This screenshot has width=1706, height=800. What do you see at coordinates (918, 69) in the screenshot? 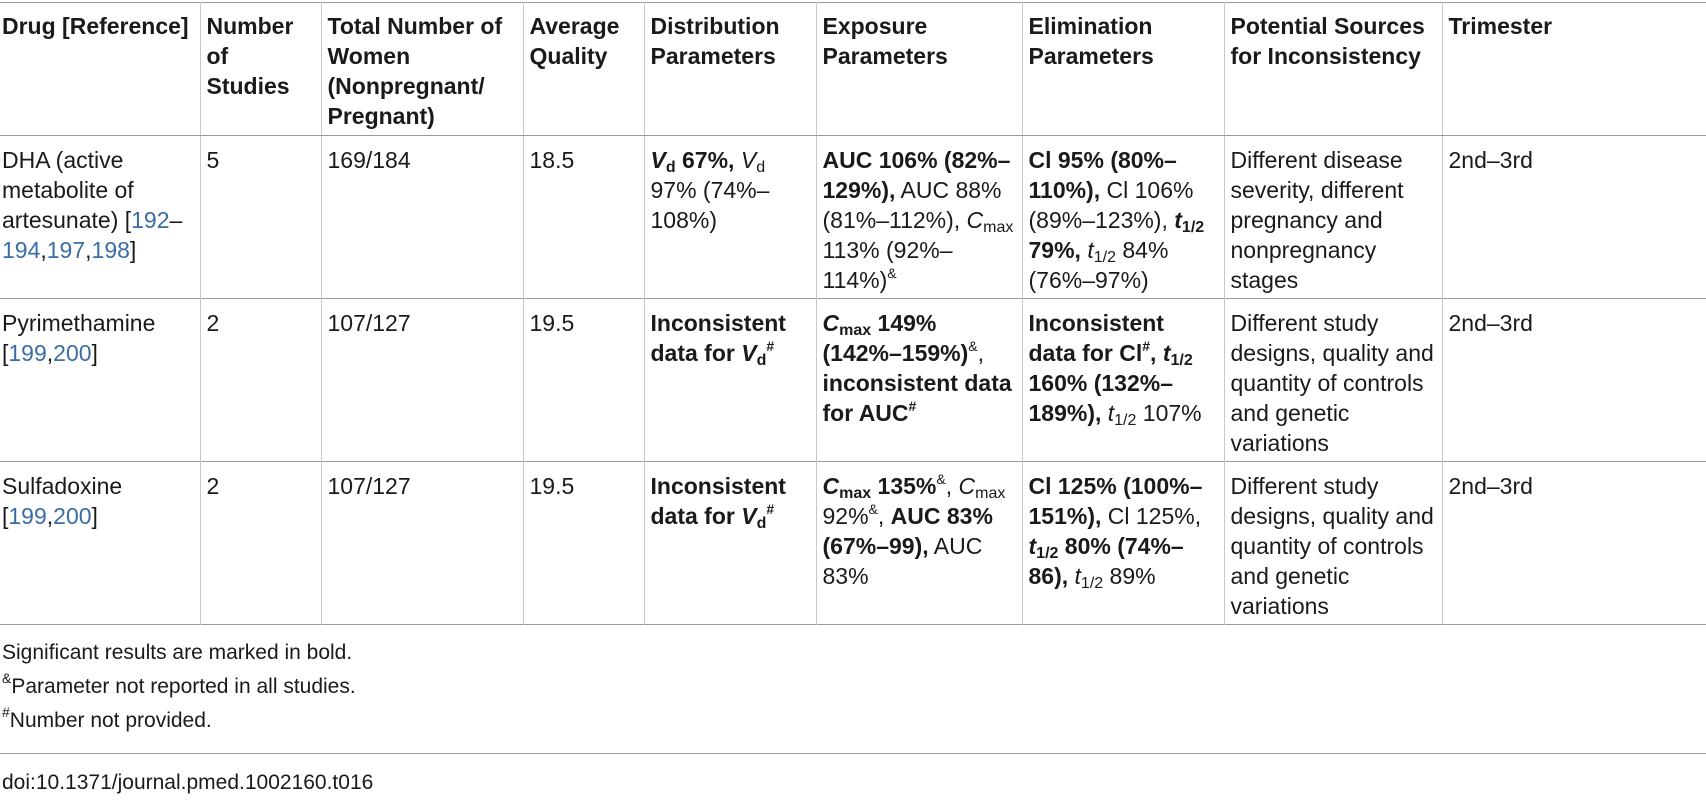
I see `header-exposure: Exposure Parameters` at bounding box center [918, 69].